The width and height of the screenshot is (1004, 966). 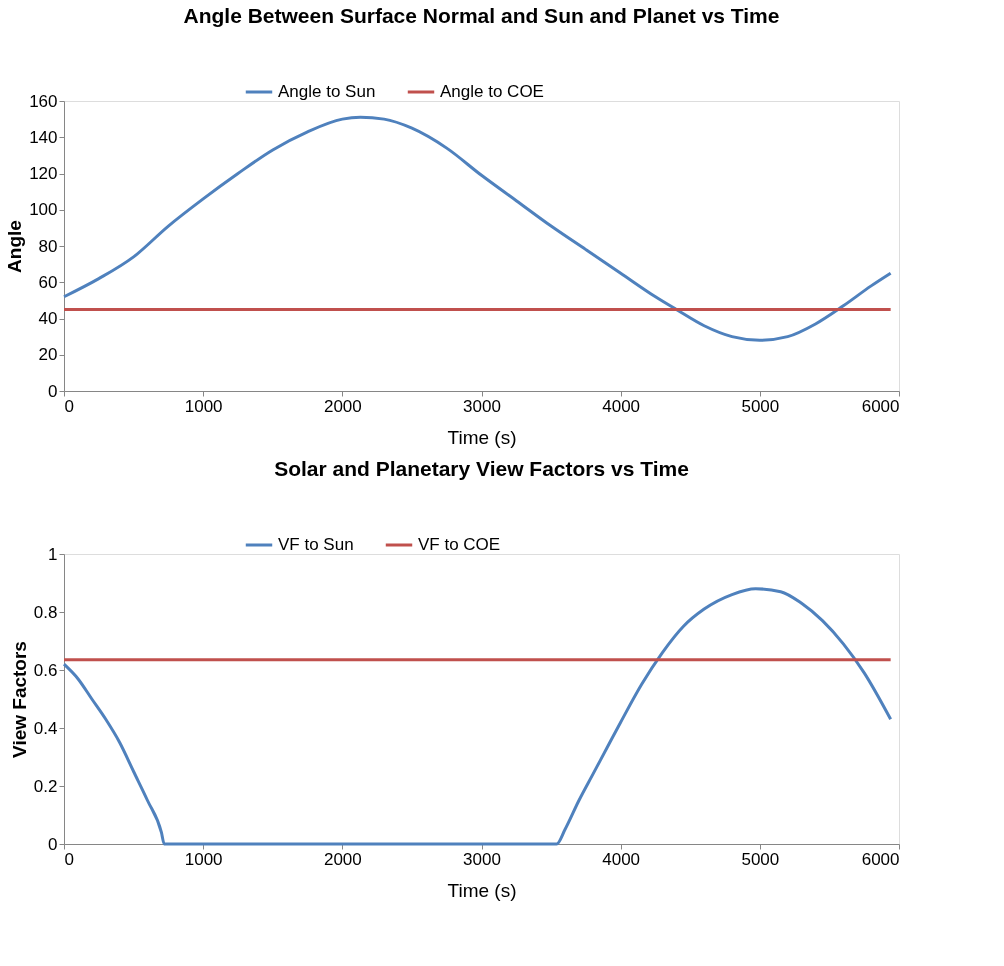 What do you see at coordinates (53, 554) in the screenshot?
I see `y-tick-label: 1` at bounding box center [53, 554].